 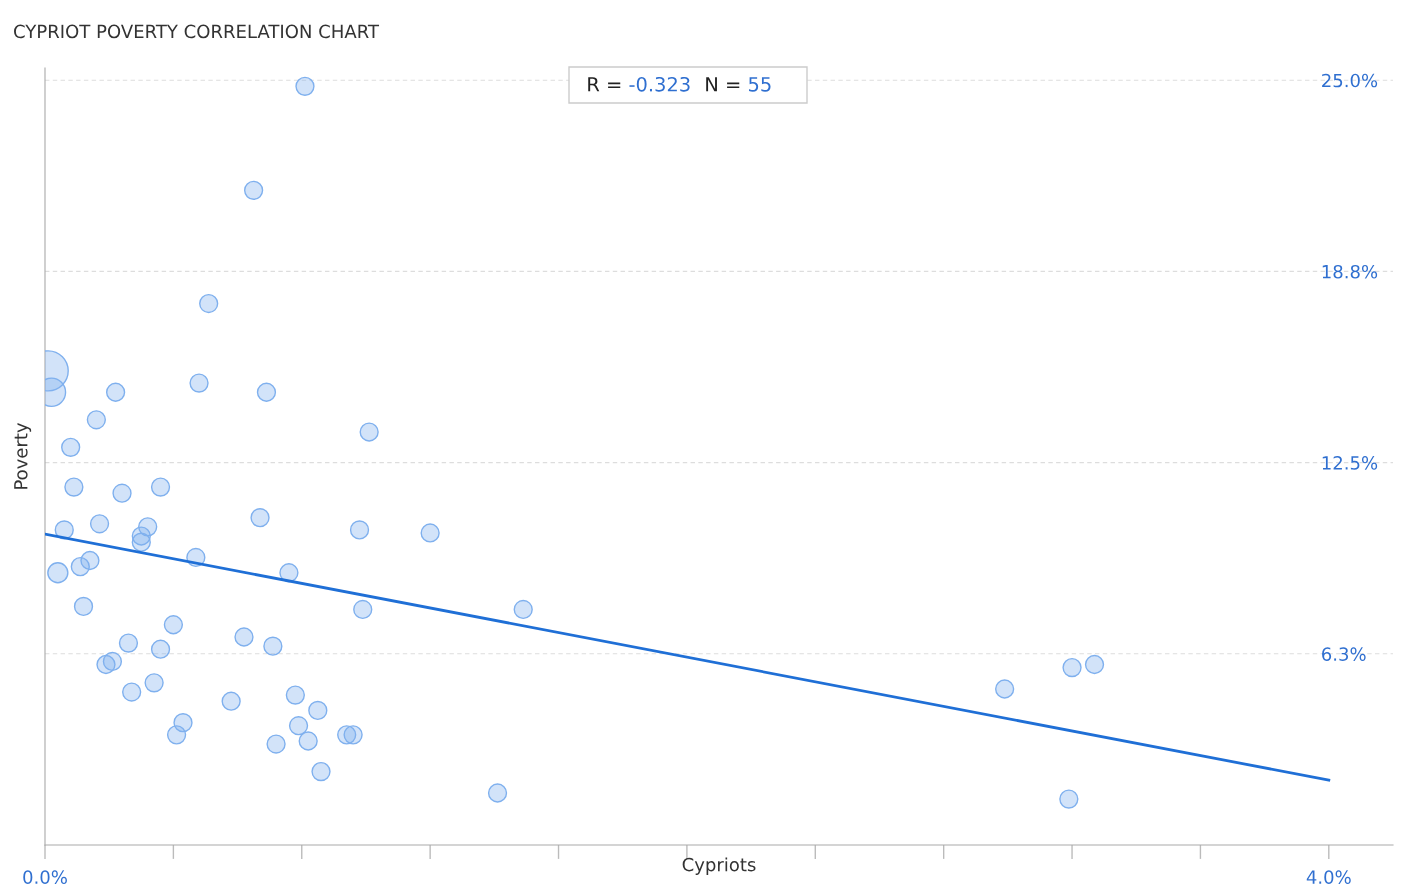 I want to click on y-axis-title: Poverty, so click(x=23, y=455).